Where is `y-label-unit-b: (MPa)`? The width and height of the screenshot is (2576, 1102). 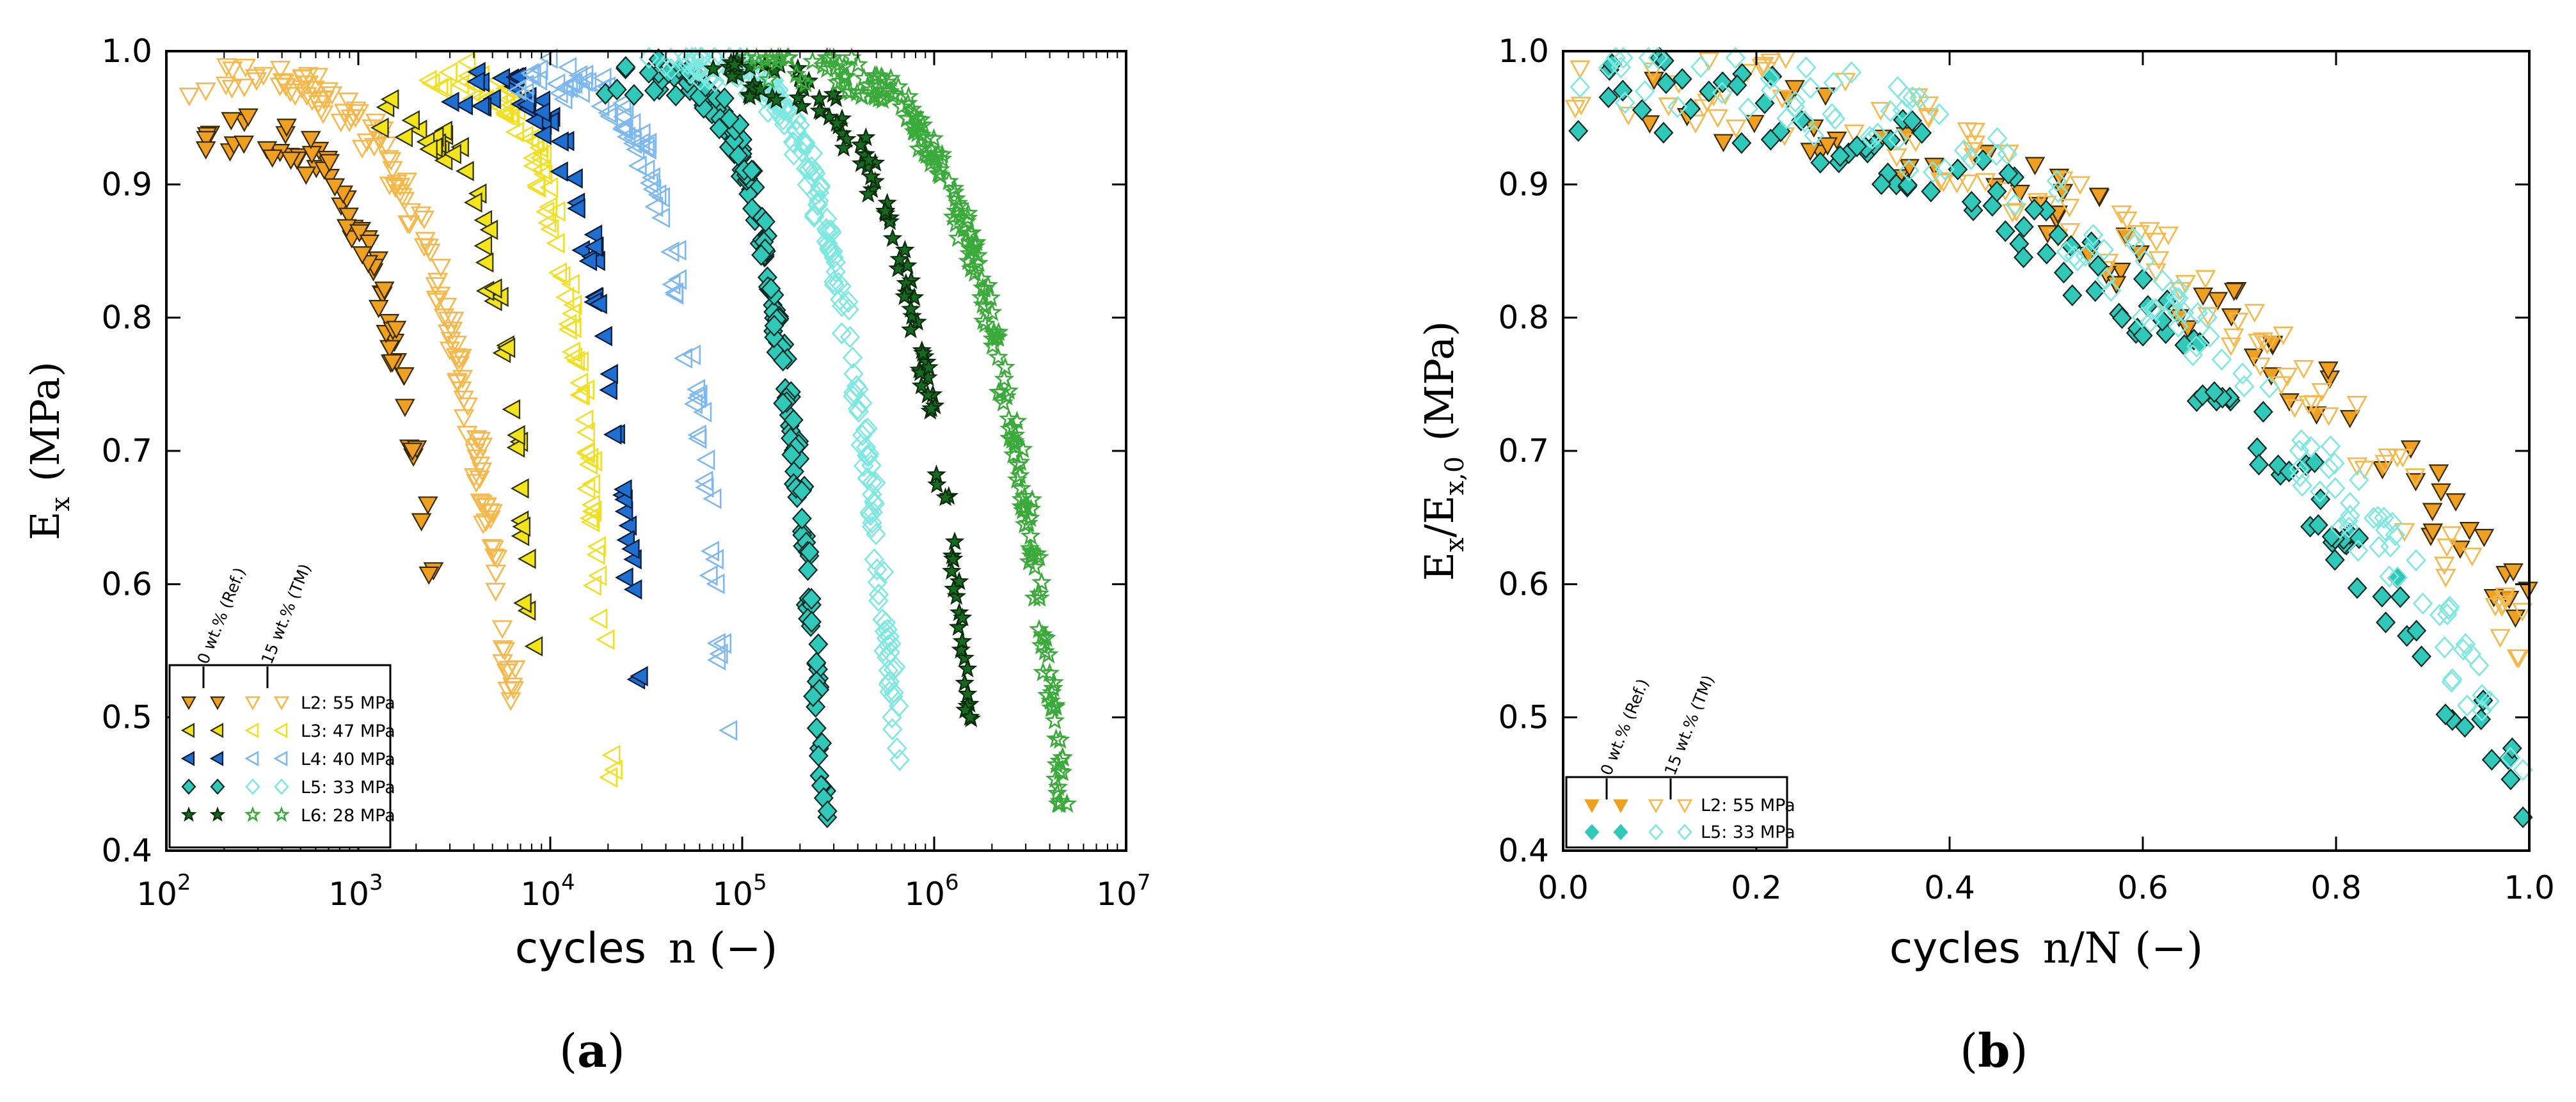 y-label-unit-b: (MPa) is located at coordinates (1439, 381).